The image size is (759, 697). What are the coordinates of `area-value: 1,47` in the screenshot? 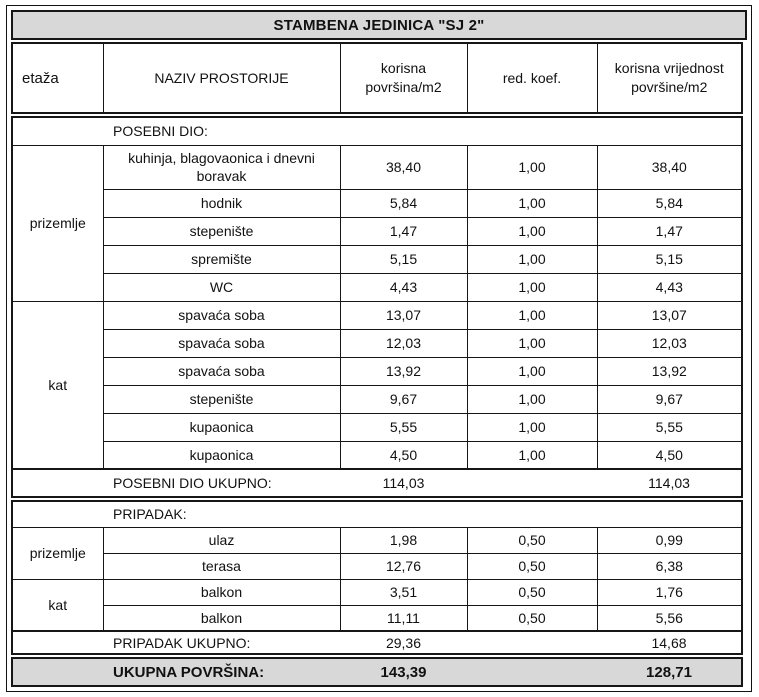 It's located at (403, 231).